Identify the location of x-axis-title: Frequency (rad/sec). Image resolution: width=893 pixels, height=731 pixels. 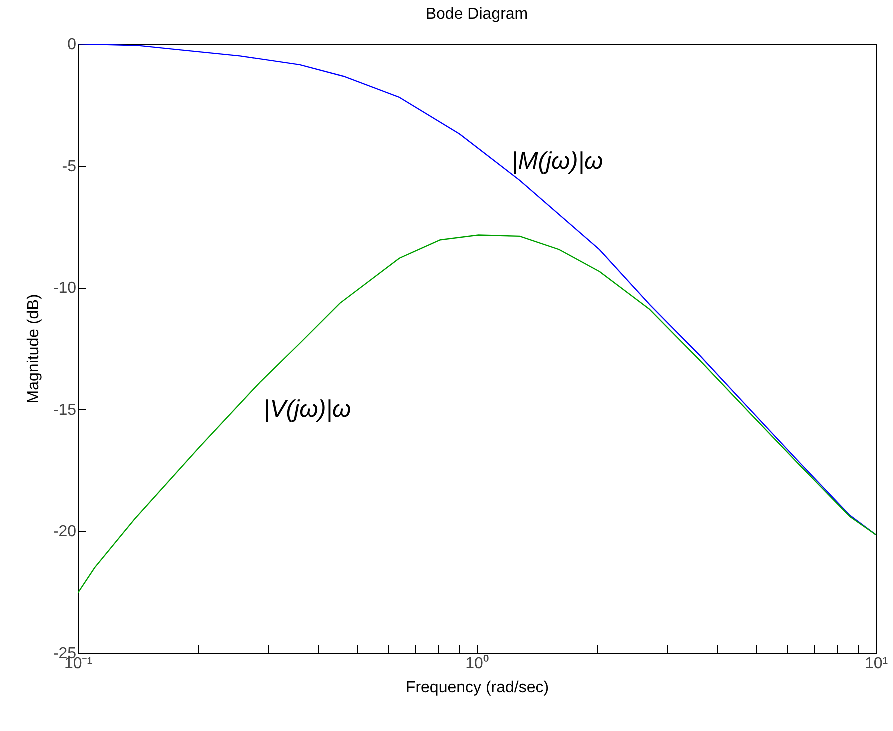
(478, 688).